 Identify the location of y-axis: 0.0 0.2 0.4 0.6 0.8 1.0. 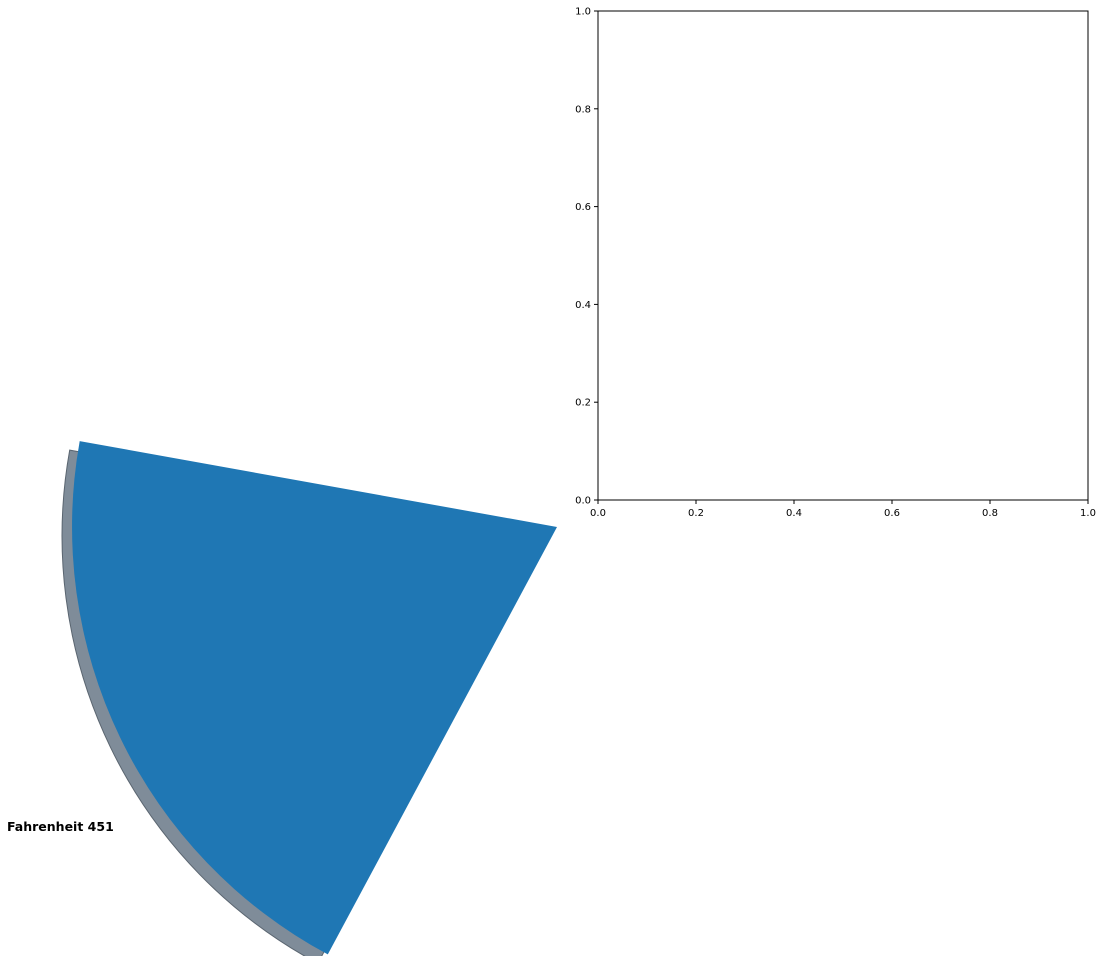
(586, 257).